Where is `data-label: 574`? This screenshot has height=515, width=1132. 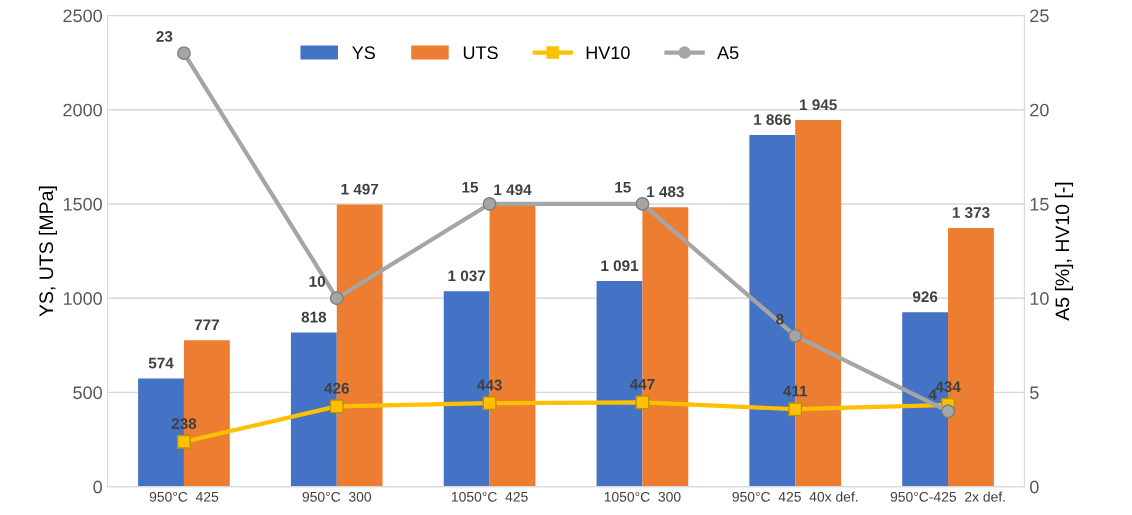
data-label: 574 is located at coordinates (161, 363).